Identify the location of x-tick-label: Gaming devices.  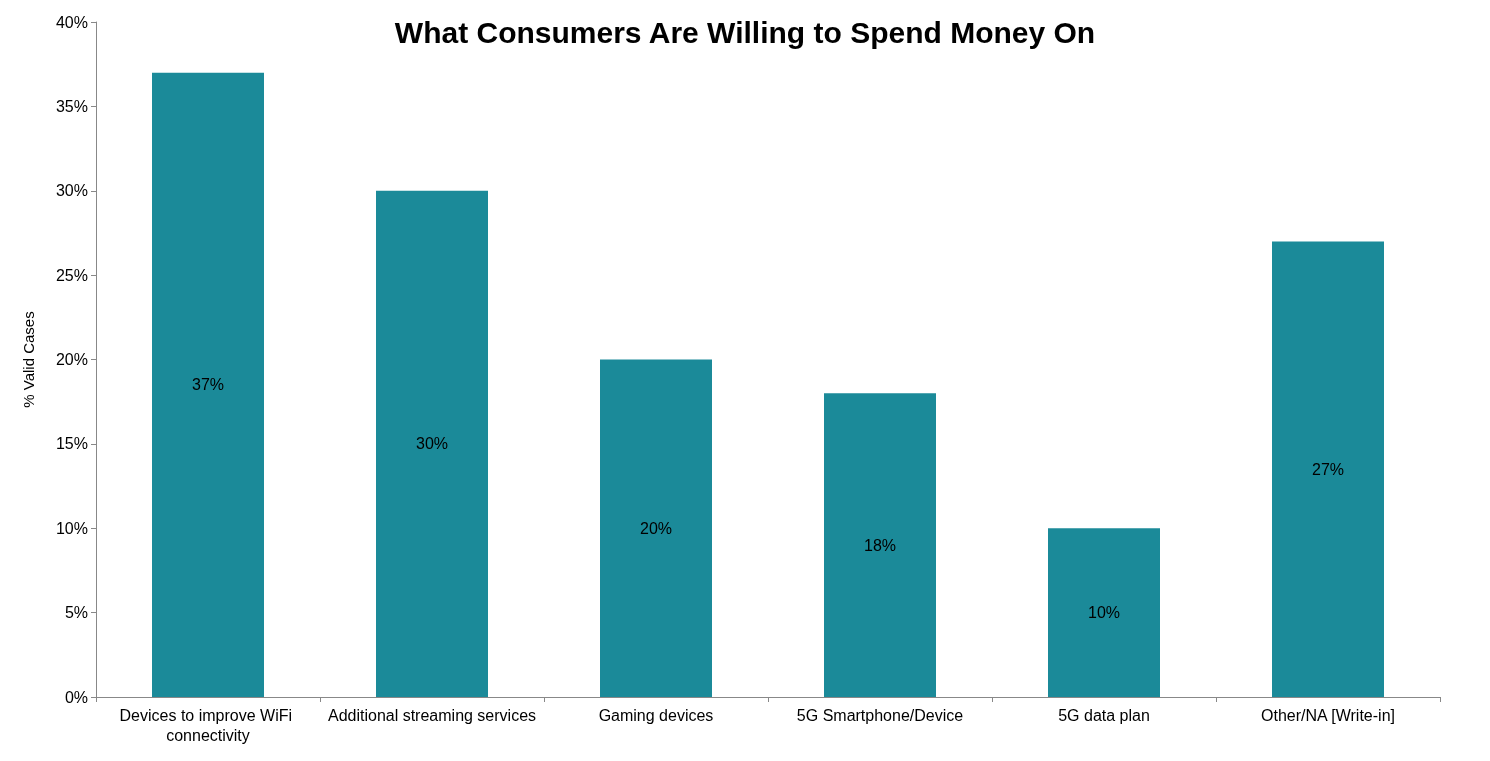
(656, 715).